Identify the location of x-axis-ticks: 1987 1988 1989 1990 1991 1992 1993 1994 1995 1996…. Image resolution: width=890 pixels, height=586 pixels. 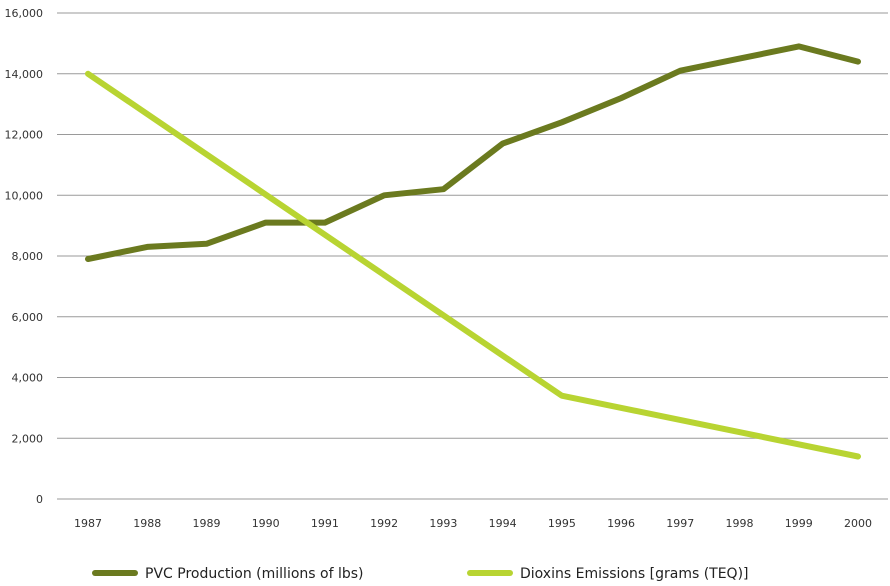
(473, 523).